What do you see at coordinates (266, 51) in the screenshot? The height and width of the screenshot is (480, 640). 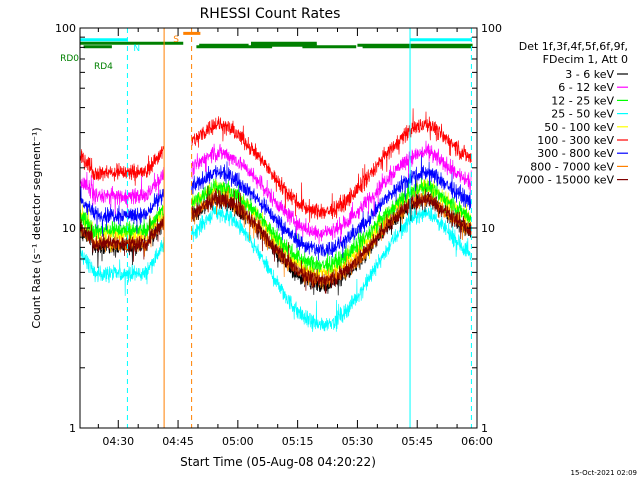 I see `flag-bars: S N RD0 RD4` at bounding box center [266, 51].